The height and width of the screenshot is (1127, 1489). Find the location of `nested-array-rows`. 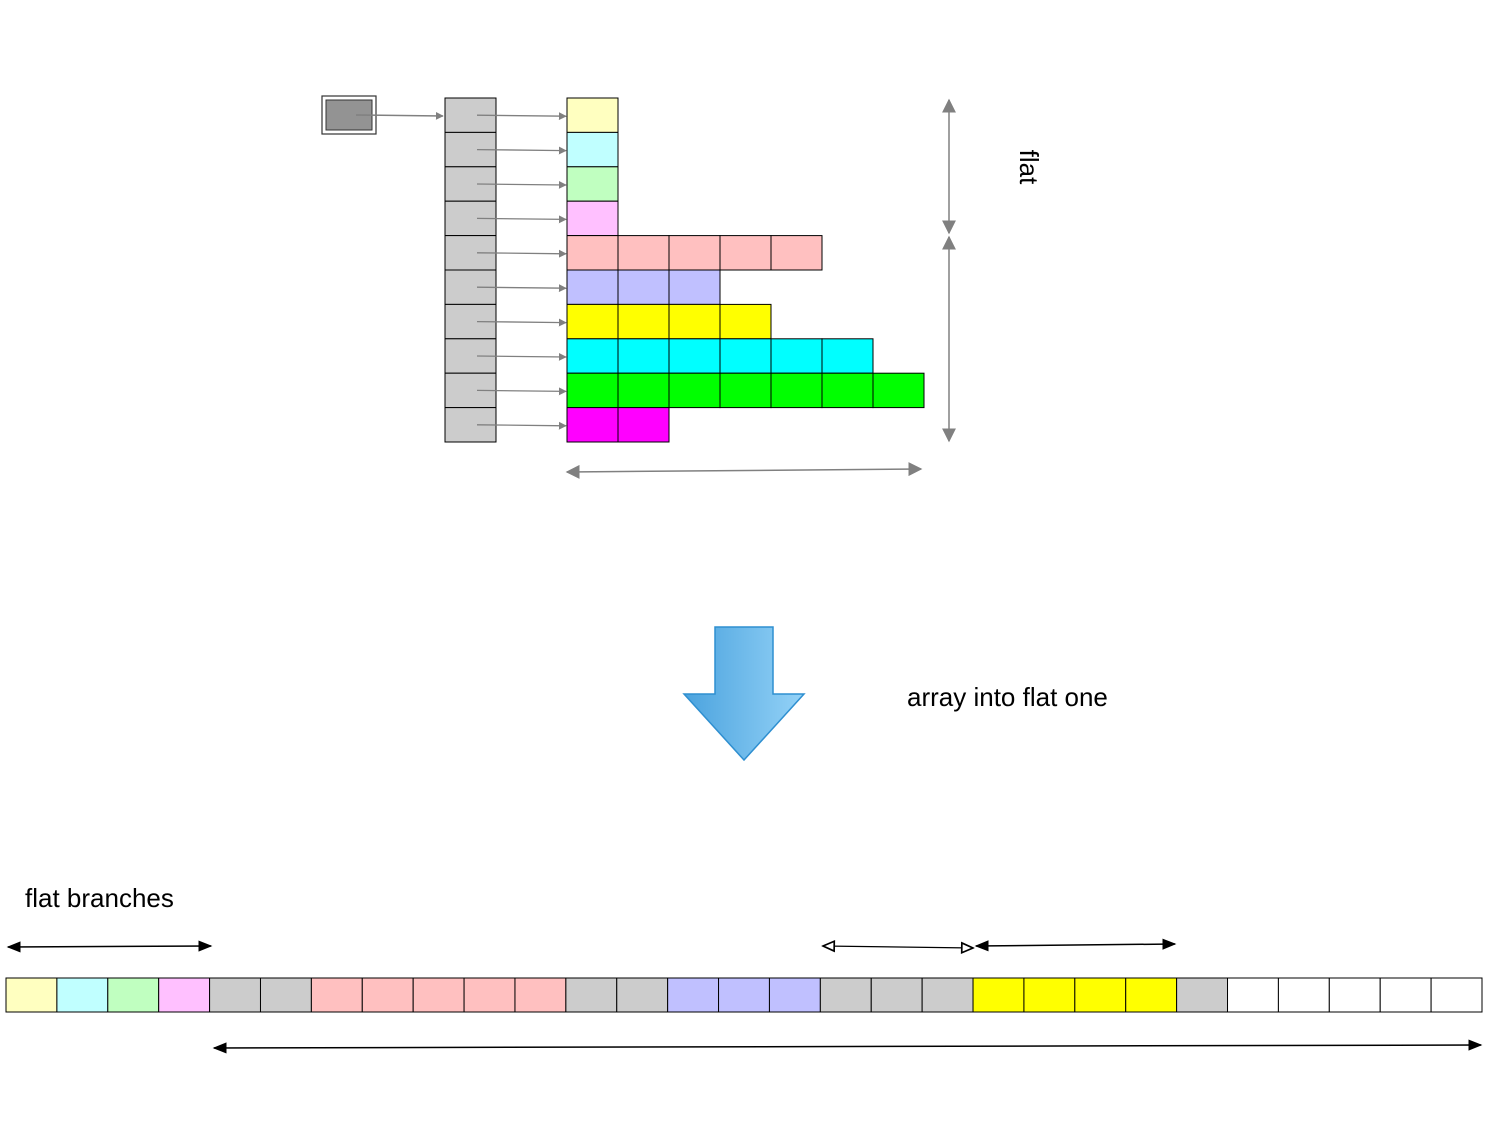

nested-array-rows is located at coordinates (745, 270).